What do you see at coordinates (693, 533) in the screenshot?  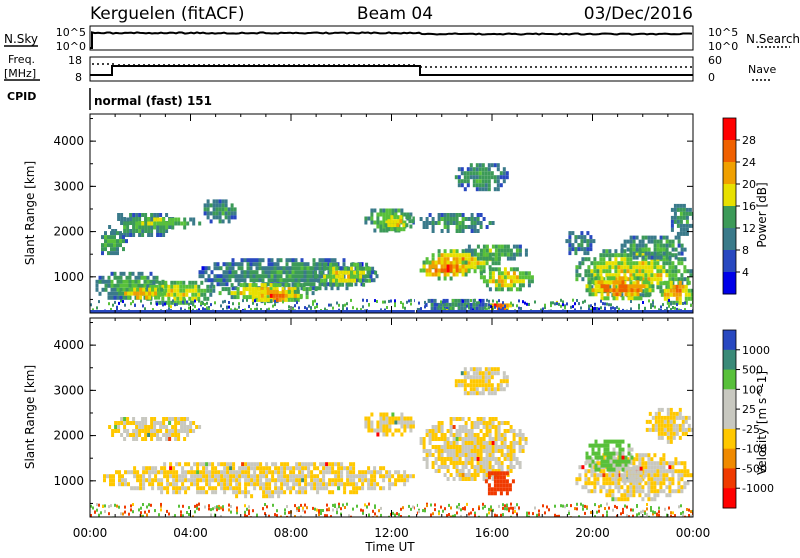 I see `x-tick-label: 00:00` at bounding box center [693, 533].